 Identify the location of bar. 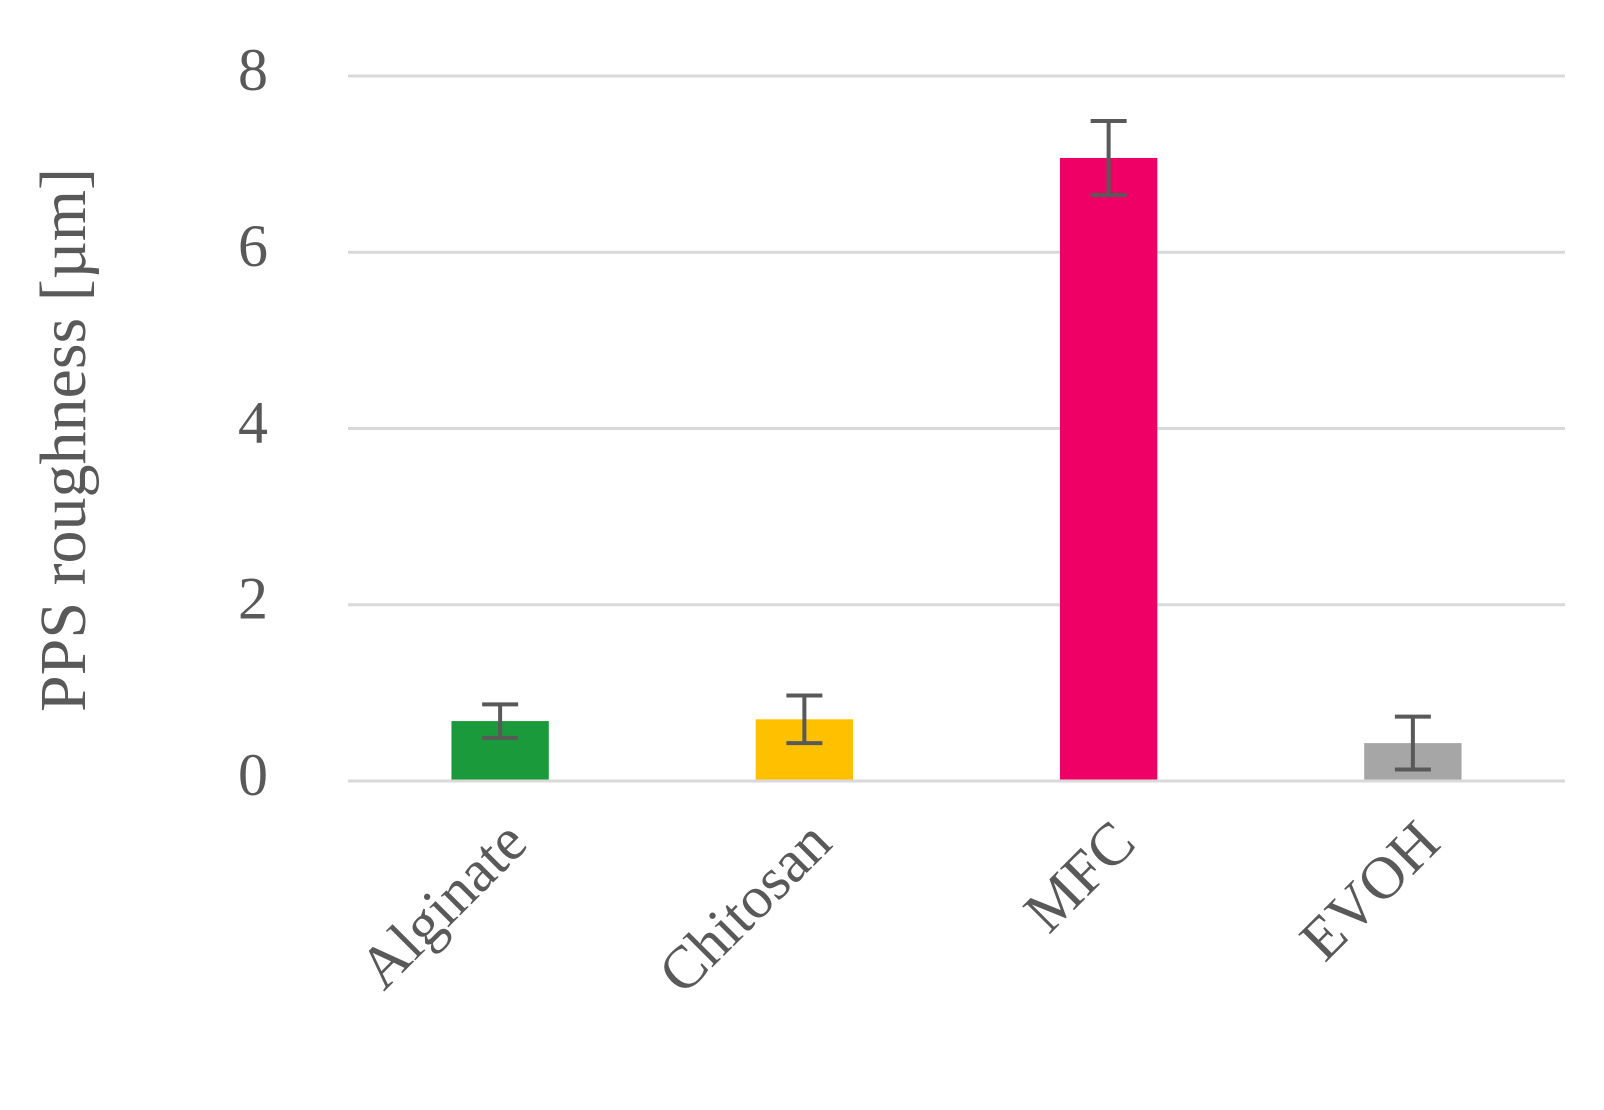
(1108, 469).